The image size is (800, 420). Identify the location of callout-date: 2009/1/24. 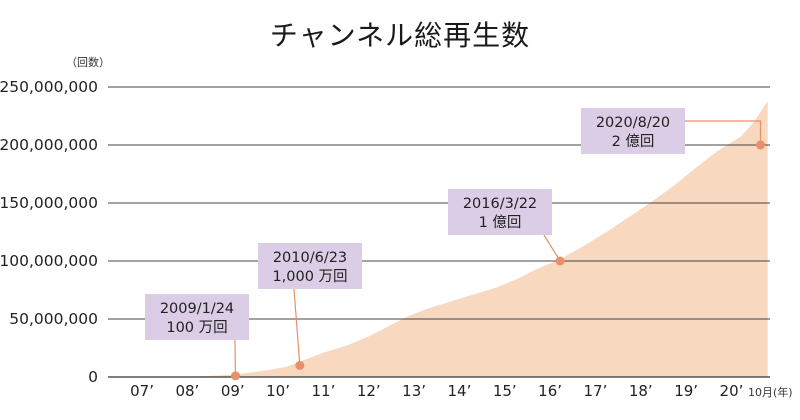
(197, 309).